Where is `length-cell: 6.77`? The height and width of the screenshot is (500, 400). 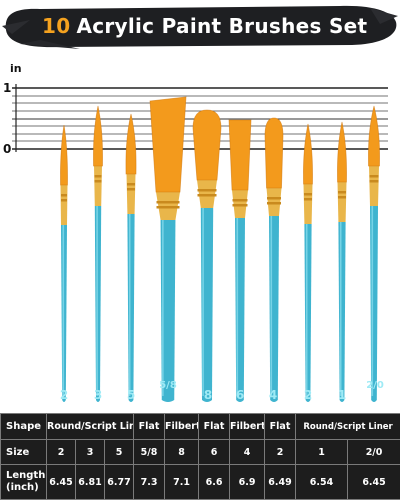 length-cell: 6.77 is located at coordinates (119, 482).